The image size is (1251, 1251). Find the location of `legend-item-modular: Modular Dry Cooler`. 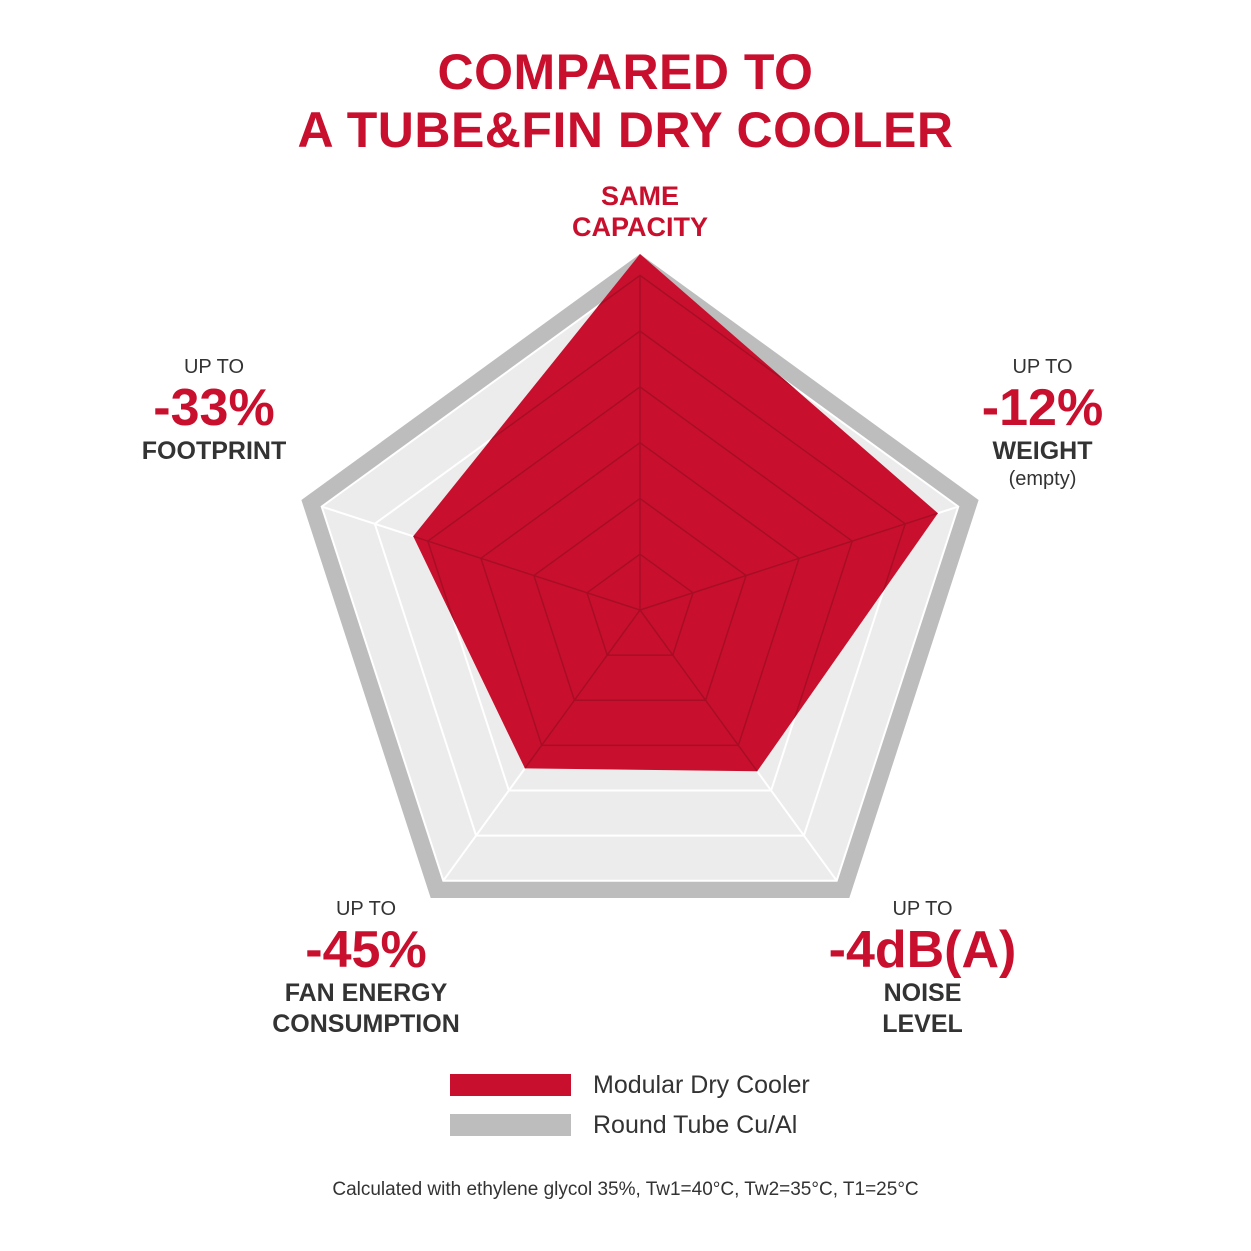

legend-item-modular: Modular Dry Cooler is located at coordinates (630, 1084).